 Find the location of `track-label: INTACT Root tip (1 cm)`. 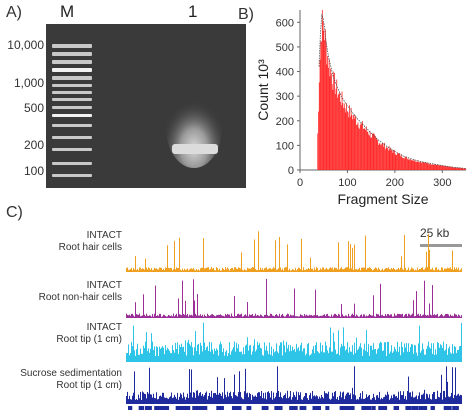

track-label: INTACT Root tip (1 cm) is located at coordinates (63, 334).